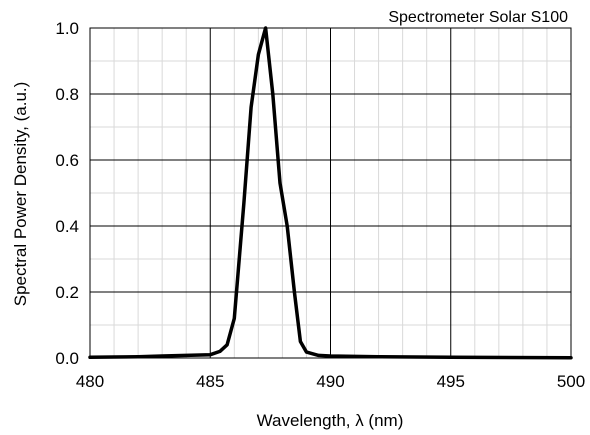  I want to click on x-tick-labels: 480 485 490 495 500, so click(330, 381).